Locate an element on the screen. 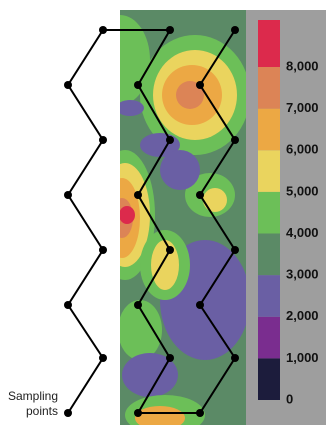 This screenshot has width=326, height=425. colorbar-label: 4,000 is located at coordinates (302, 232).